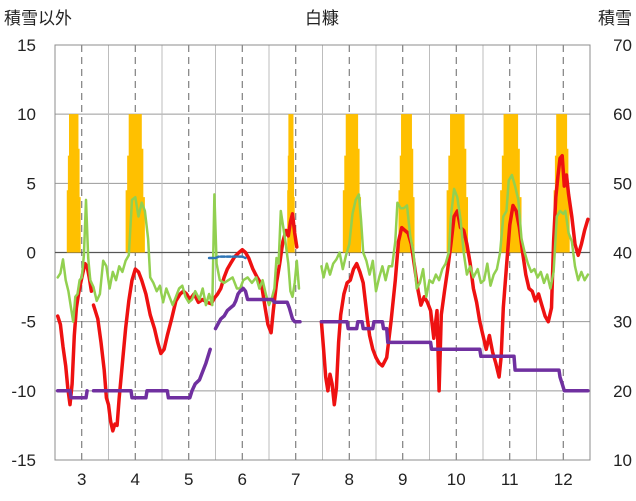 This screenshot has height=501, width=636. Describe the element at coordinates (622, 253) in the screenshot. I see `y-right-tick-label: 40` at that location.